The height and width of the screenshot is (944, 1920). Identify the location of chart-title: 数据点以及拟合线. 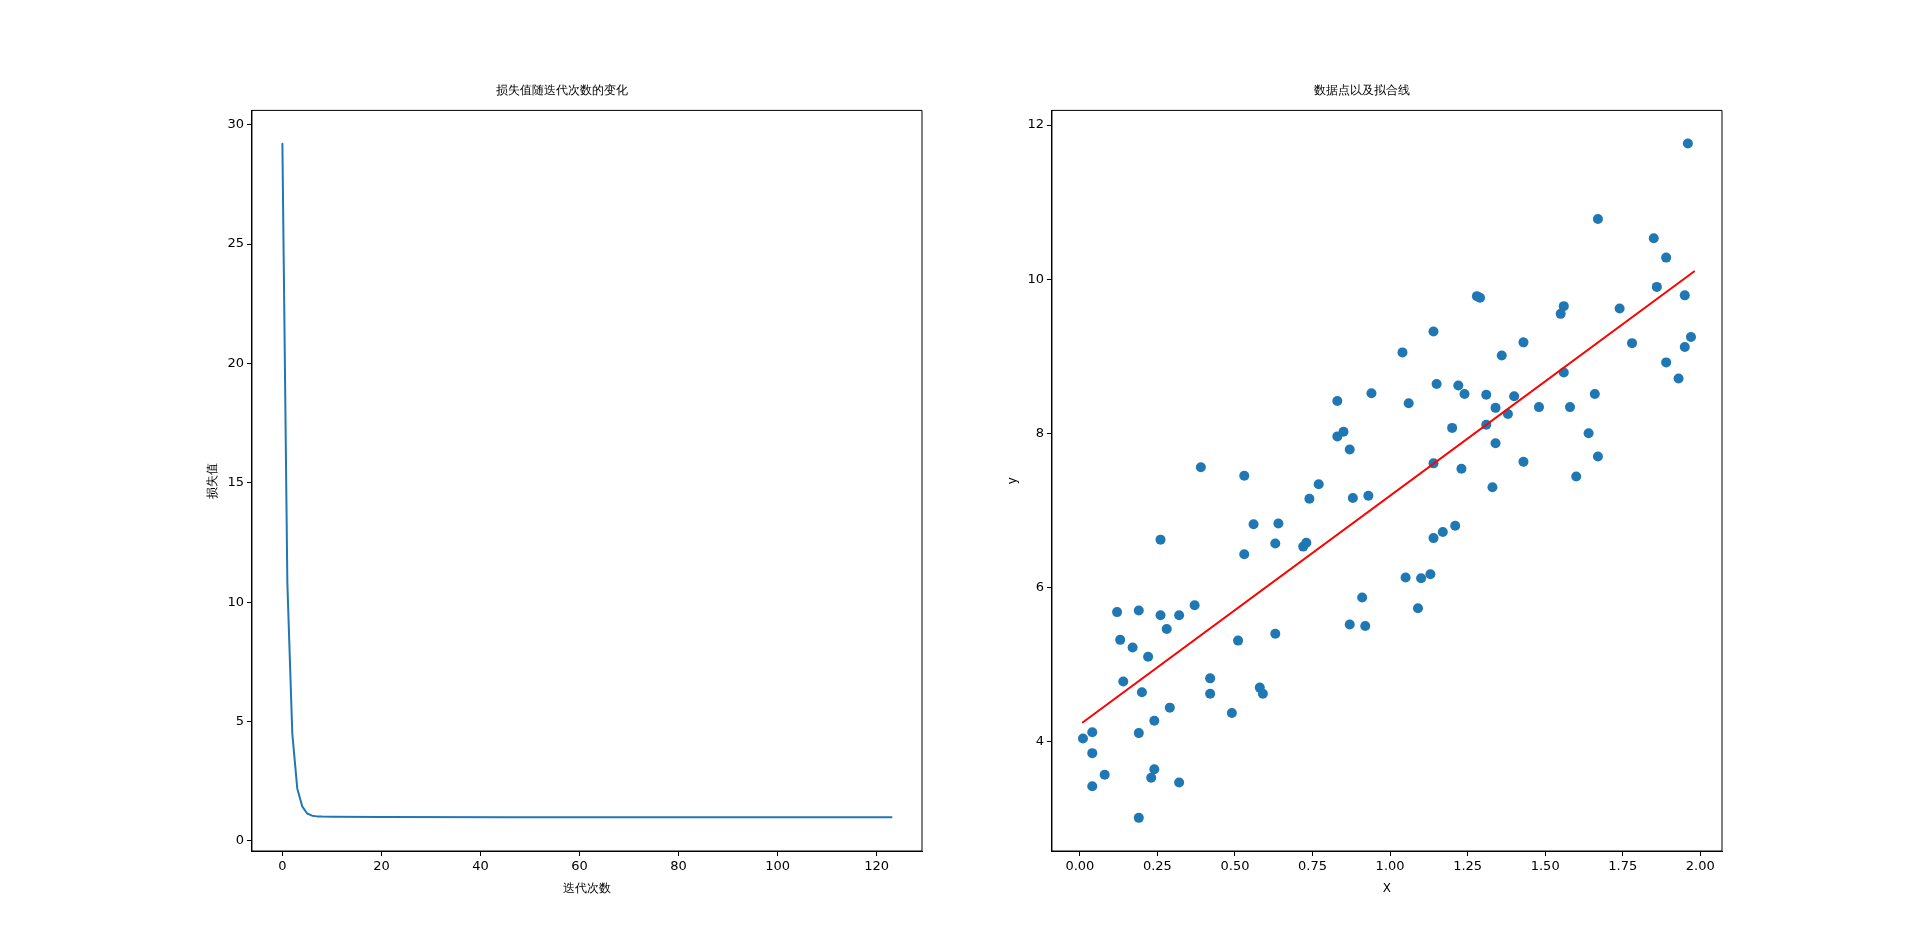
(1362, 90).